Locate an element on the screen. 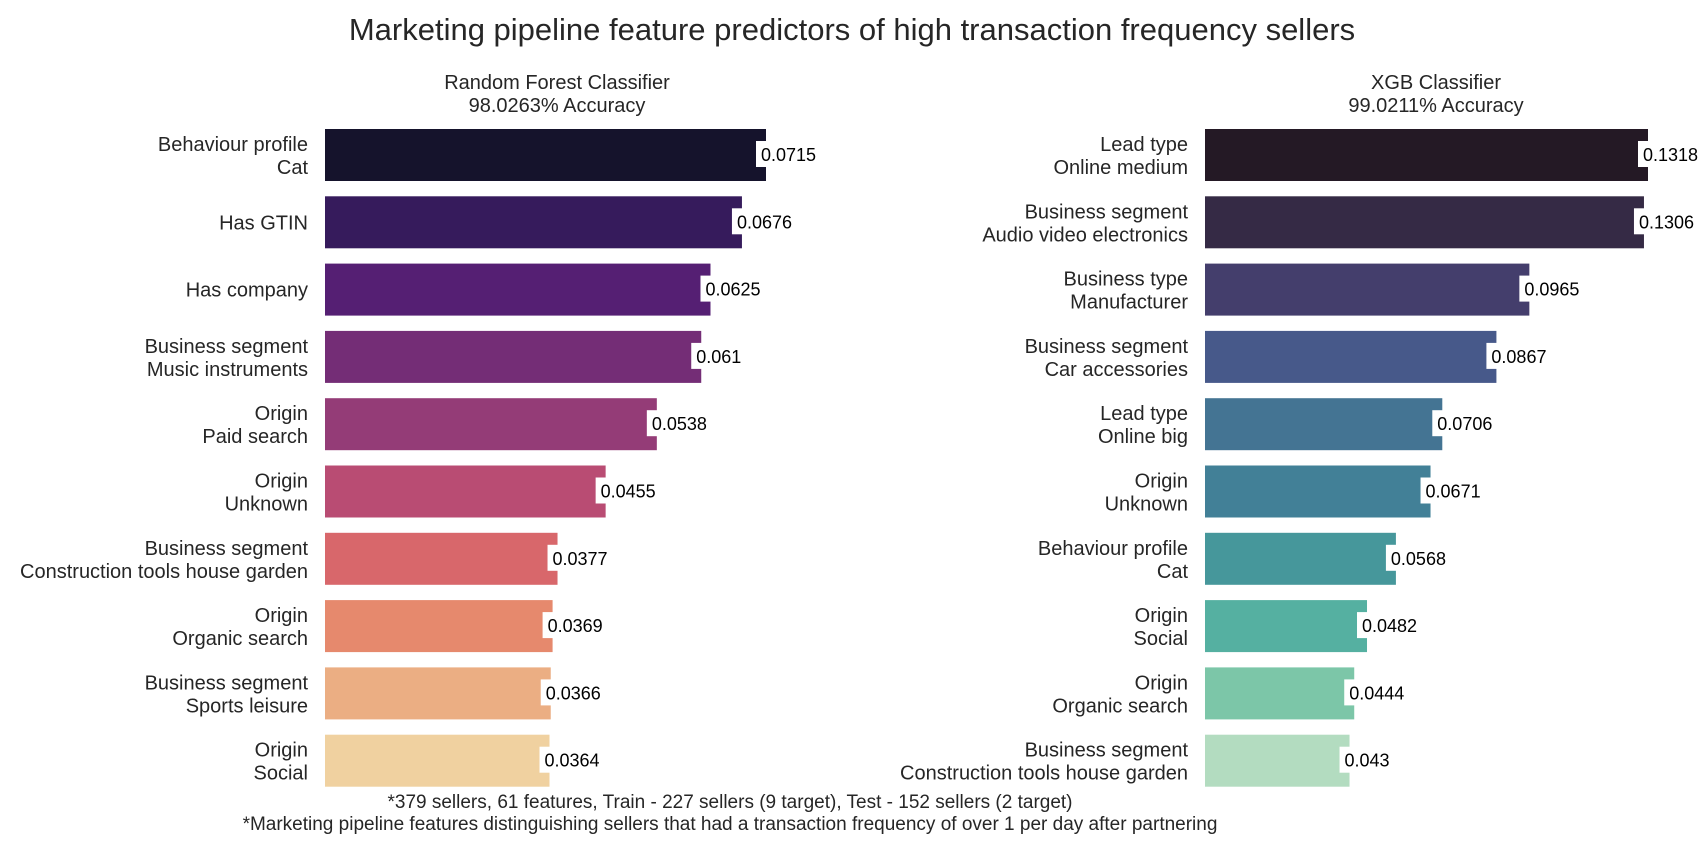  rf-category-label: Cat is located at coordinates (293, 168).